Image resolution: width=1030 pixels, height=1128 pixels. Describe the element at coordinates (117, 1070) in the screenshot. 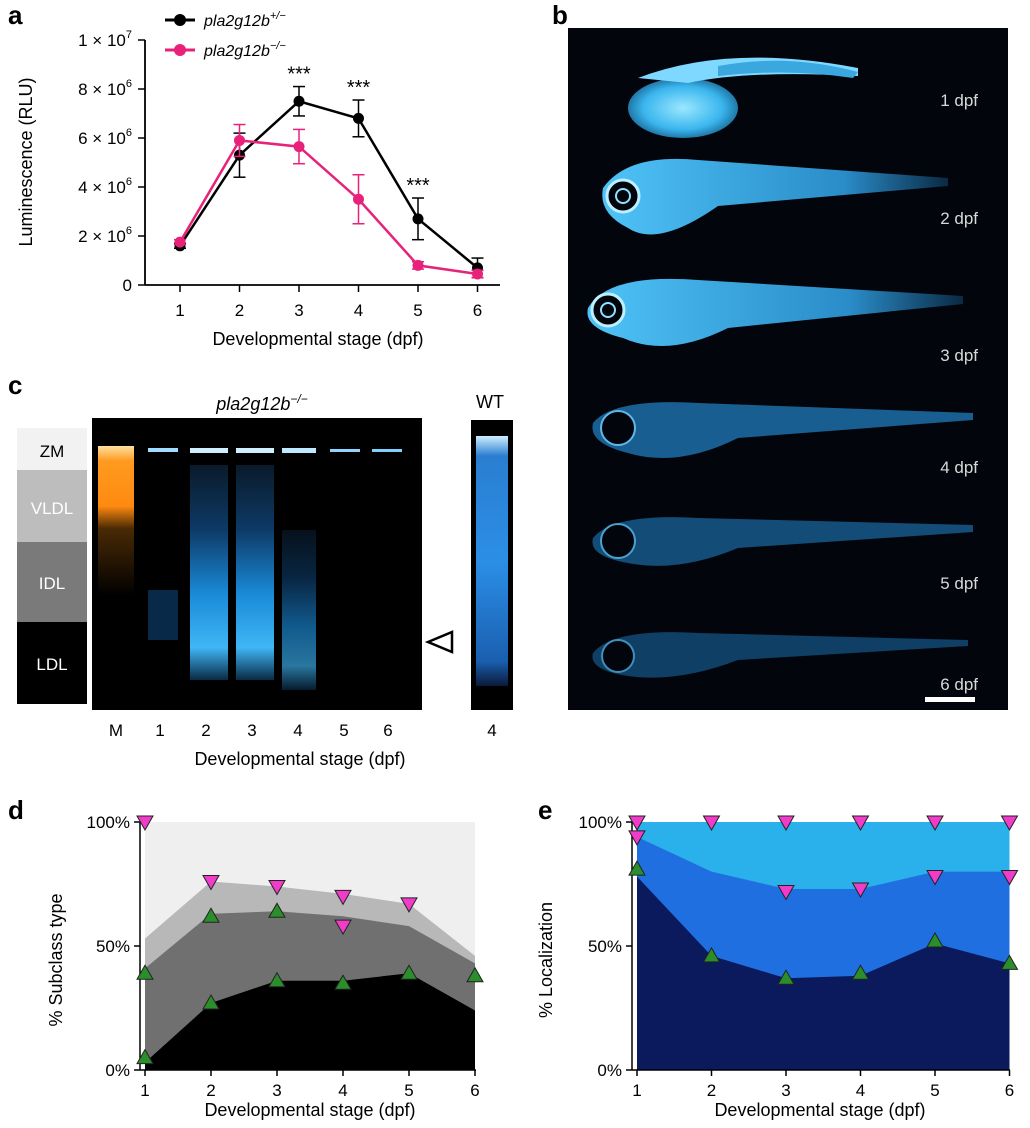

I see `y-tick-label: 0%` at that location.